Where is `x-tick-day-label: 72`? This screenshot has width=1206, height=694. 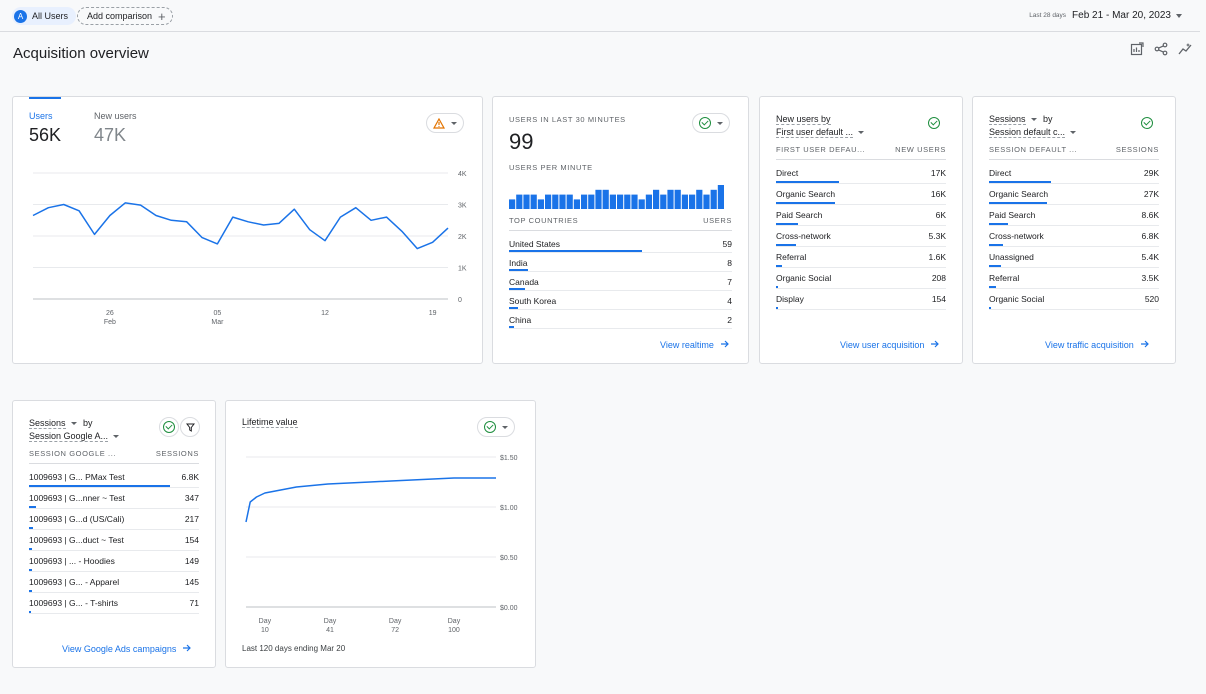
x-tick-day-label: 72 is located at coordinates (395, 630).